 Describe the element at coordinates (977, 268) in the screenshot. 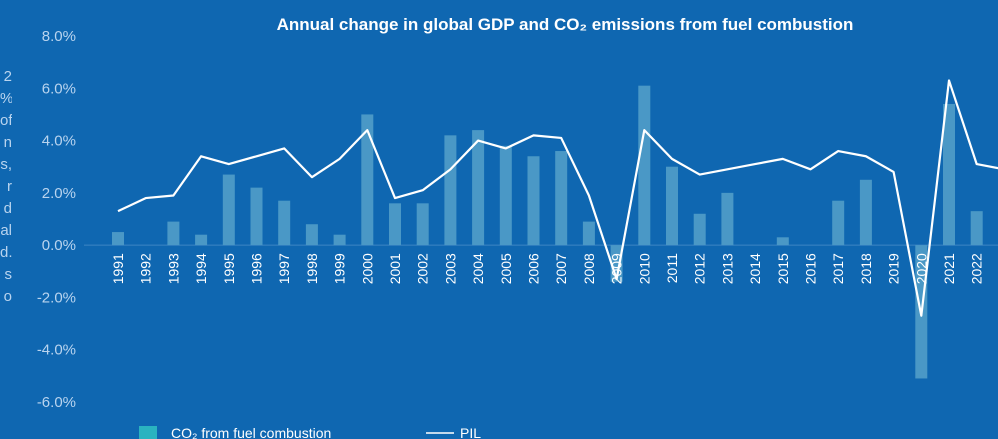

I see `x-tick-label: 2022` at that location.